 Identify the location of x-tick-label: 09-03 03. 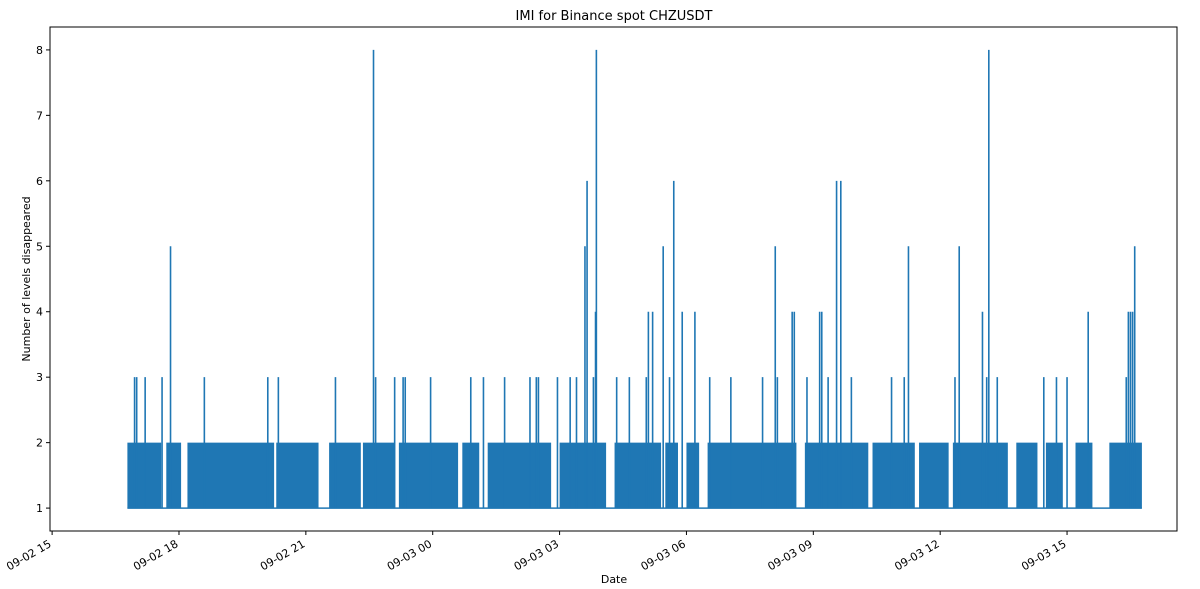
(536, 555).